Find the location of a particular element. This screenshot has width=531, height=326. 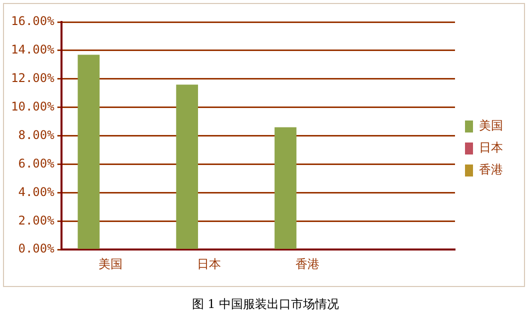

y-tick-label: 14.00% is located at coordinates (33, 49).